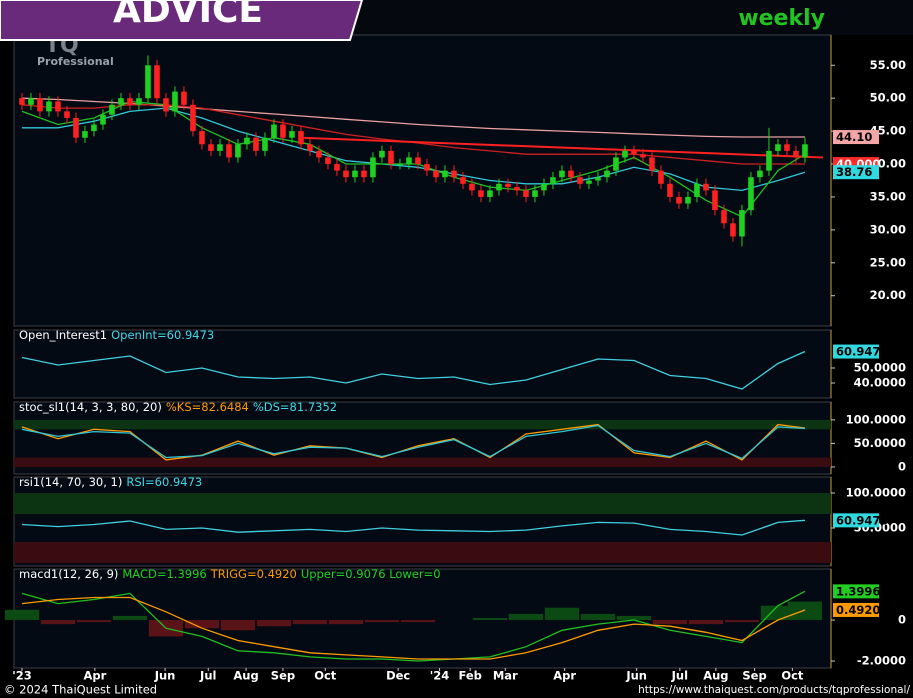 This screenshot has height=698, width=913. I want to click on panel-title-part: RSI=60.9473, so click(164, 482).